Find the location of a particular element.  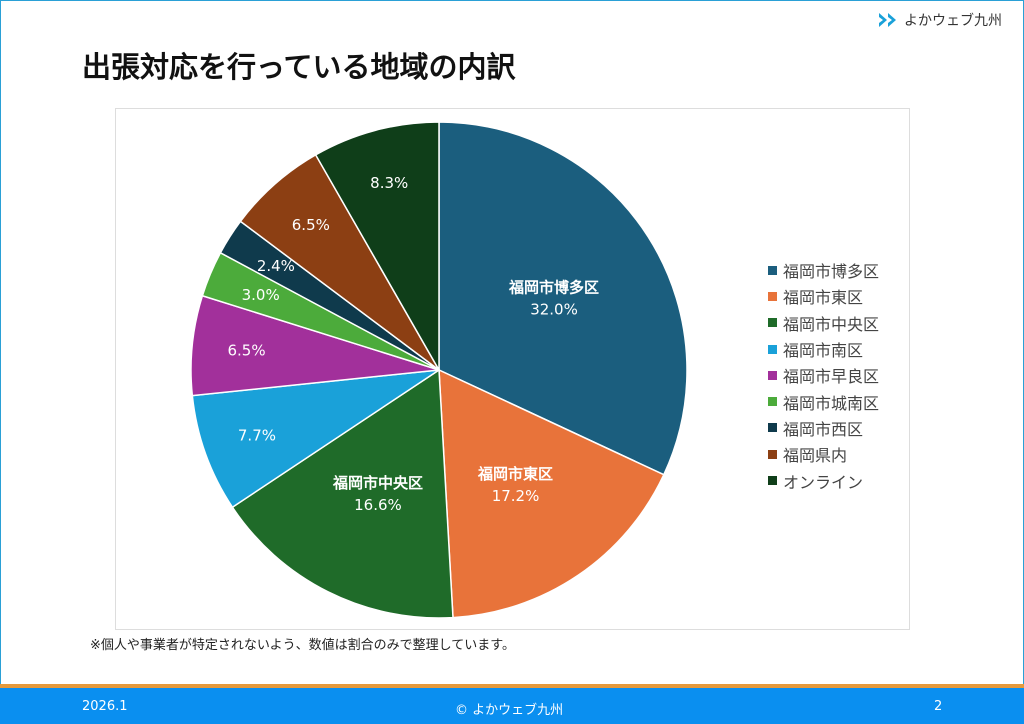

legend-item: 福岡市城南区 is located at coordinates (823, 401).